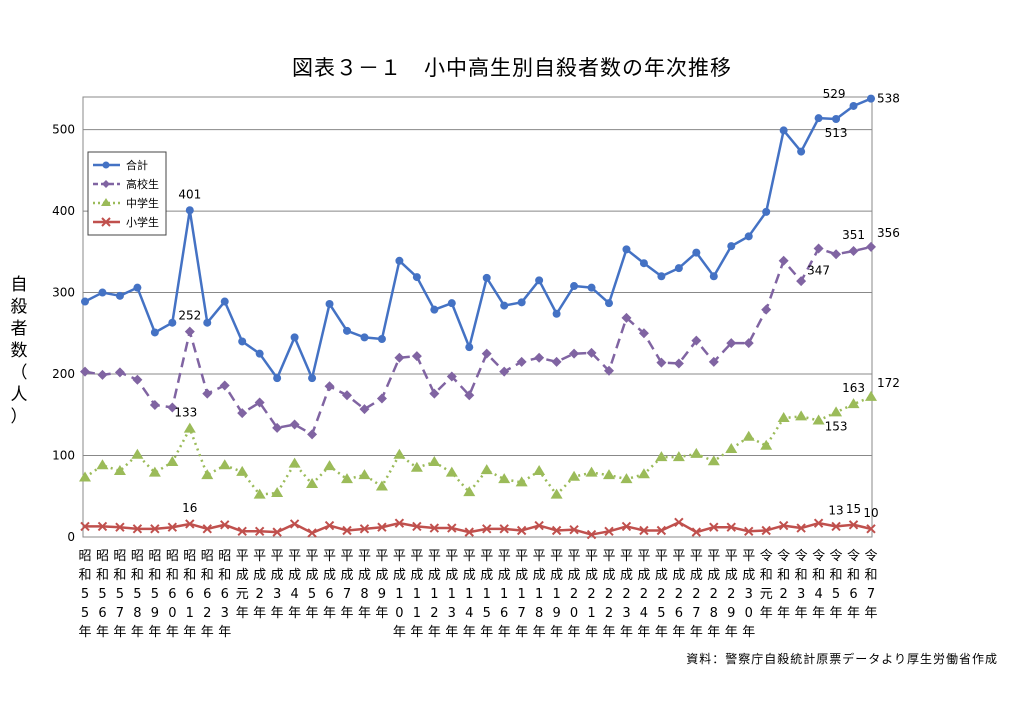 This screenshot has height=714, width=1024. Describe the element at coordinates (766, 594) in the screenshot. I see `x-tick-char: 元` at that location.